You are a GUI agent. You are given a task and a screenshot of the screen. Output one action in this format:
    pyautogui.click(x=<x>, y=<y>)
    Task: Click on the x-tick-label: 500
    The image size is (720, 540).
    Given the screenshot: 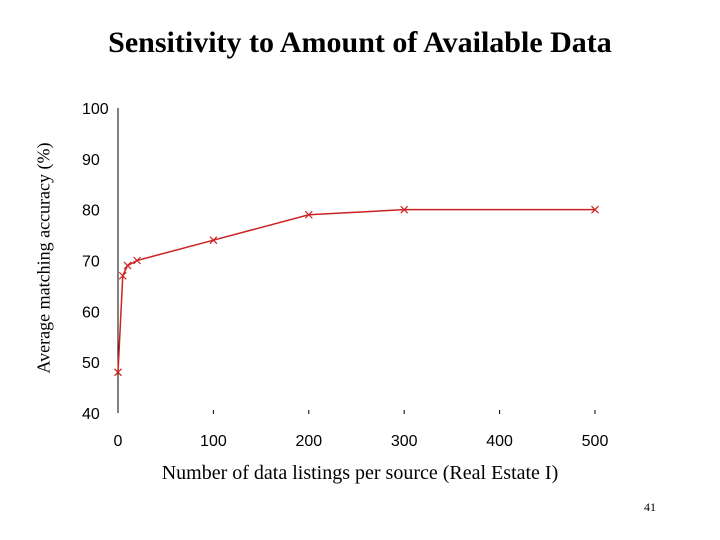 What is the action you would take?
    pyautogui.click(x=595, y=441)
    